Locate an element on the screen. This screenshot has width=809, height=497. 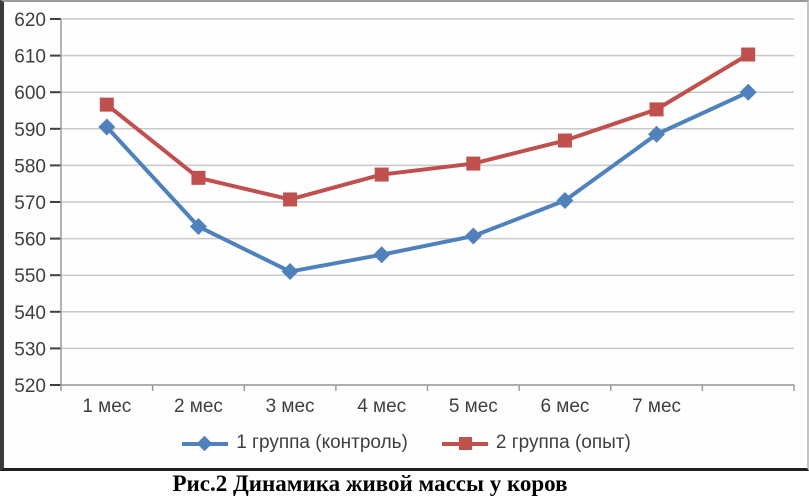
legend-label-group1: 1 группа (контроль) is located at coordinates (322, 442).